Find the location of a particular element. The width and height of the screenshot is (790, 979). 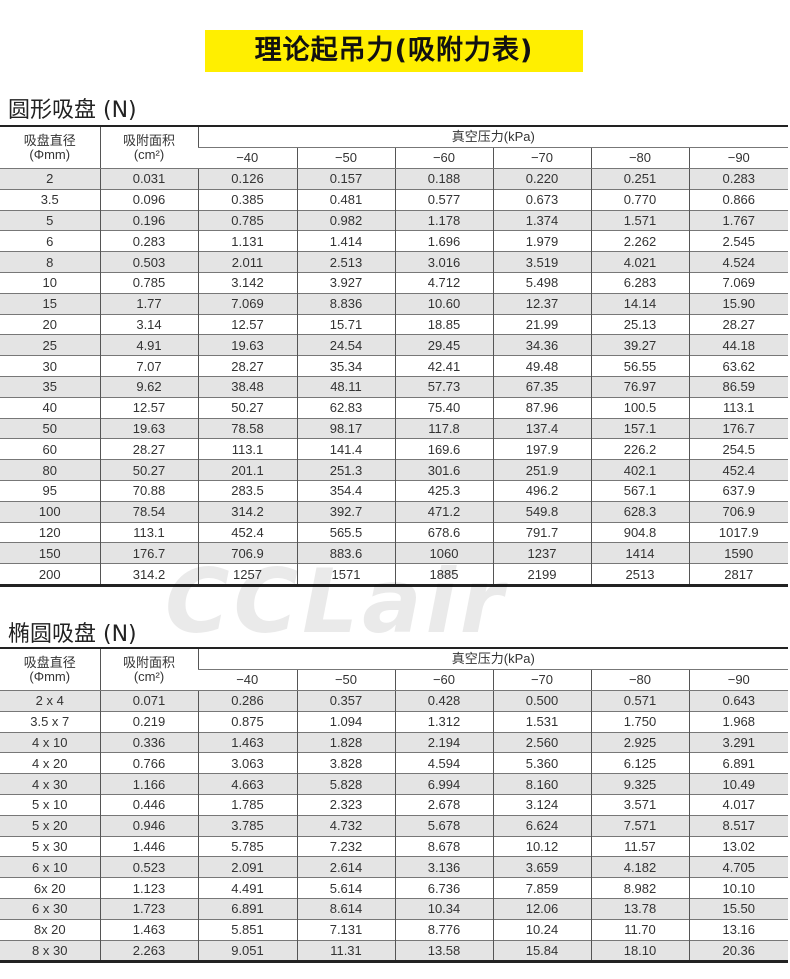

table-cell: 0.982 is located at coordinates (345, 220).